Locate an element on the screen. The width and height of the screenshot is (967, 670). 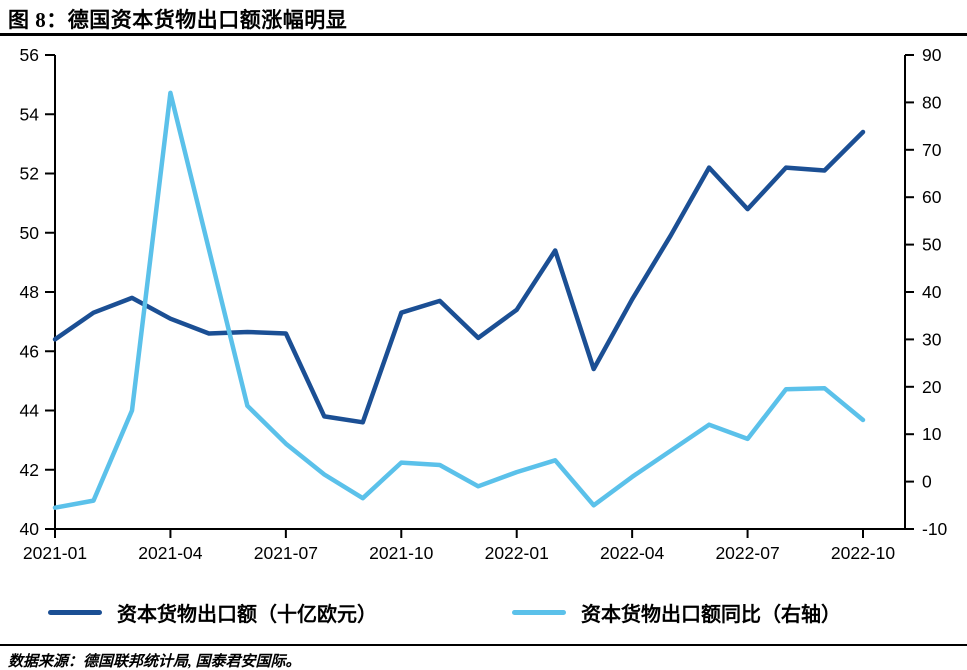
y-left-tick-label: 54 is located at coordinates (30, 114).